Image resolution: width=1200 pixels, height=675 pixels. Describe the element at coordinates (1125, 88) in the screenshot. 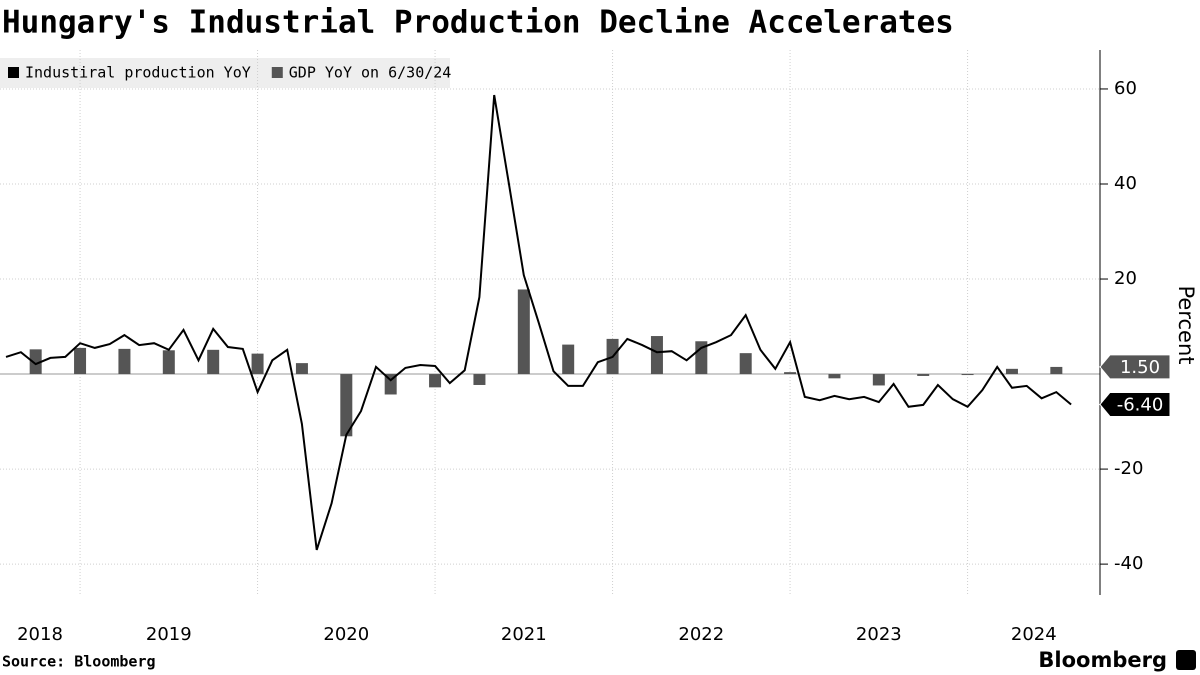

I see `y-tick-label: 60` at that location.